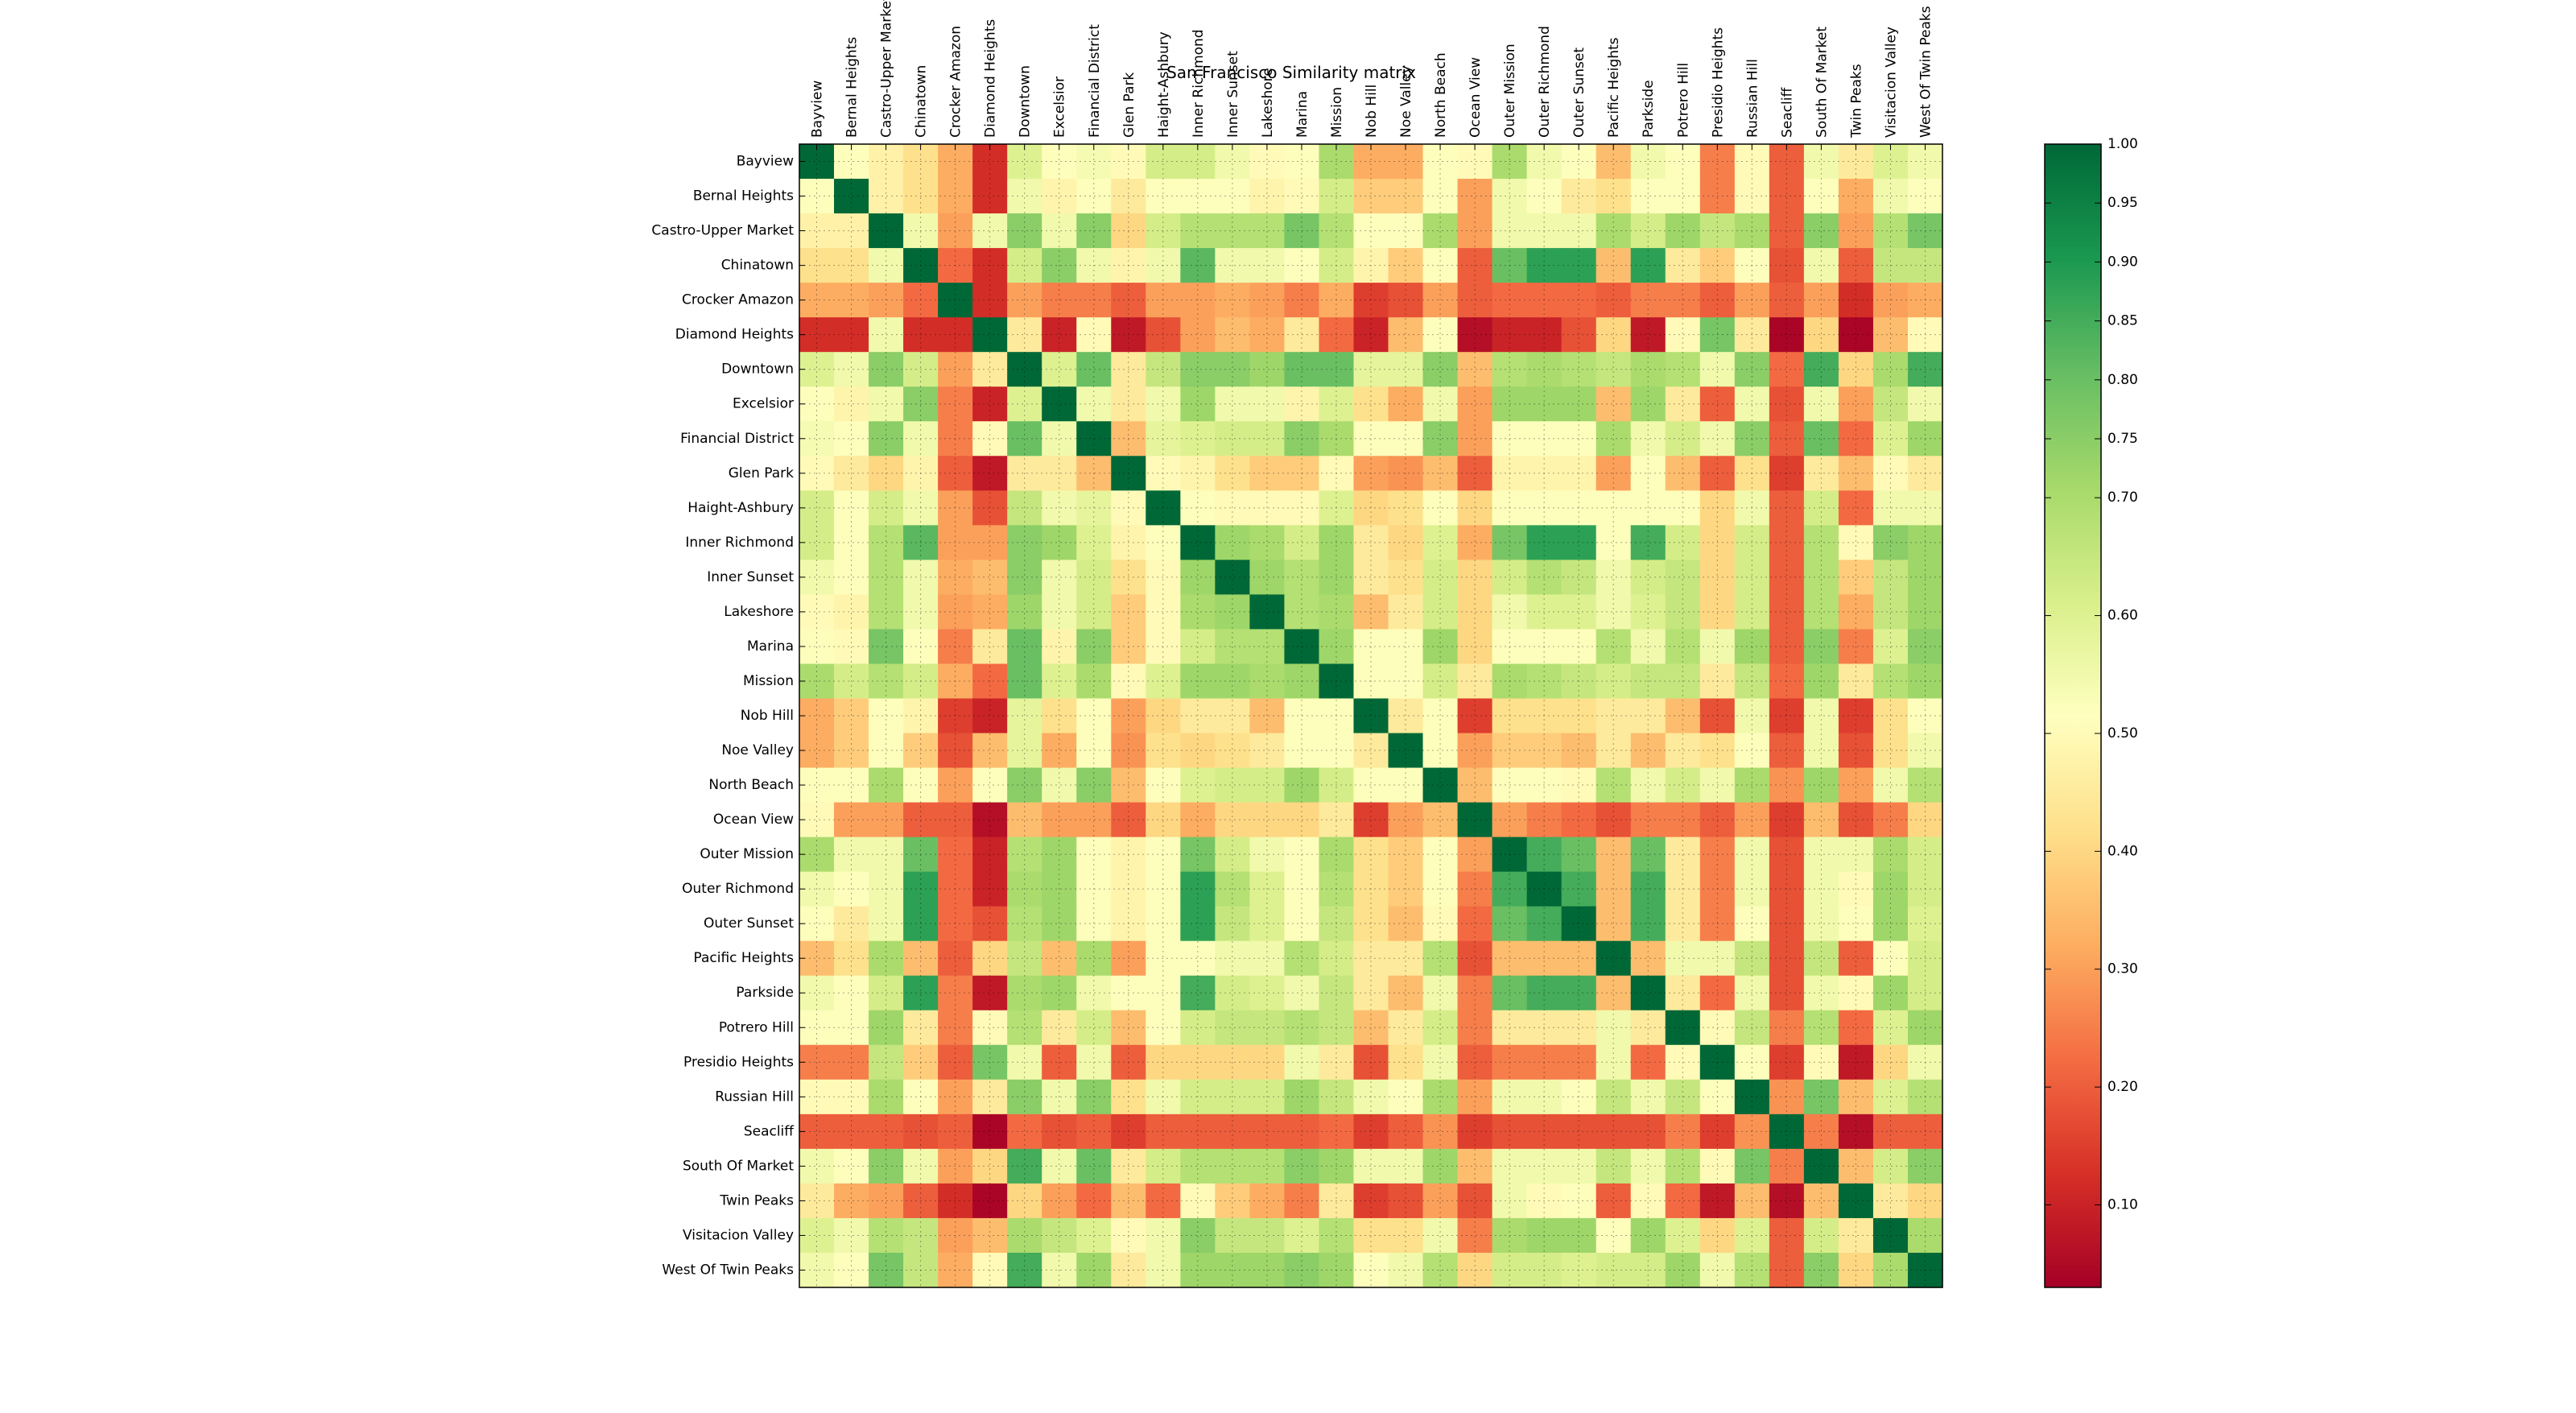 This screenshot has width=2576, height=1413. I want to click on x-tick-label: South Of Market, so click(1822, 82).